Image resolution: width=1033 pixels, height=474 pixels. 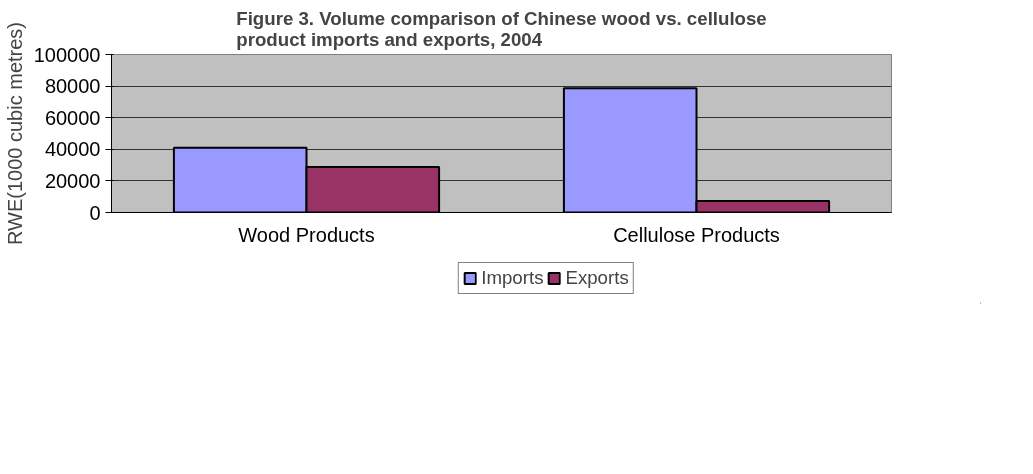 What do you see at coordinates (95, 212) in the screenshot?
I see `y-tick-label: 0` at bounding box center [95, 212].